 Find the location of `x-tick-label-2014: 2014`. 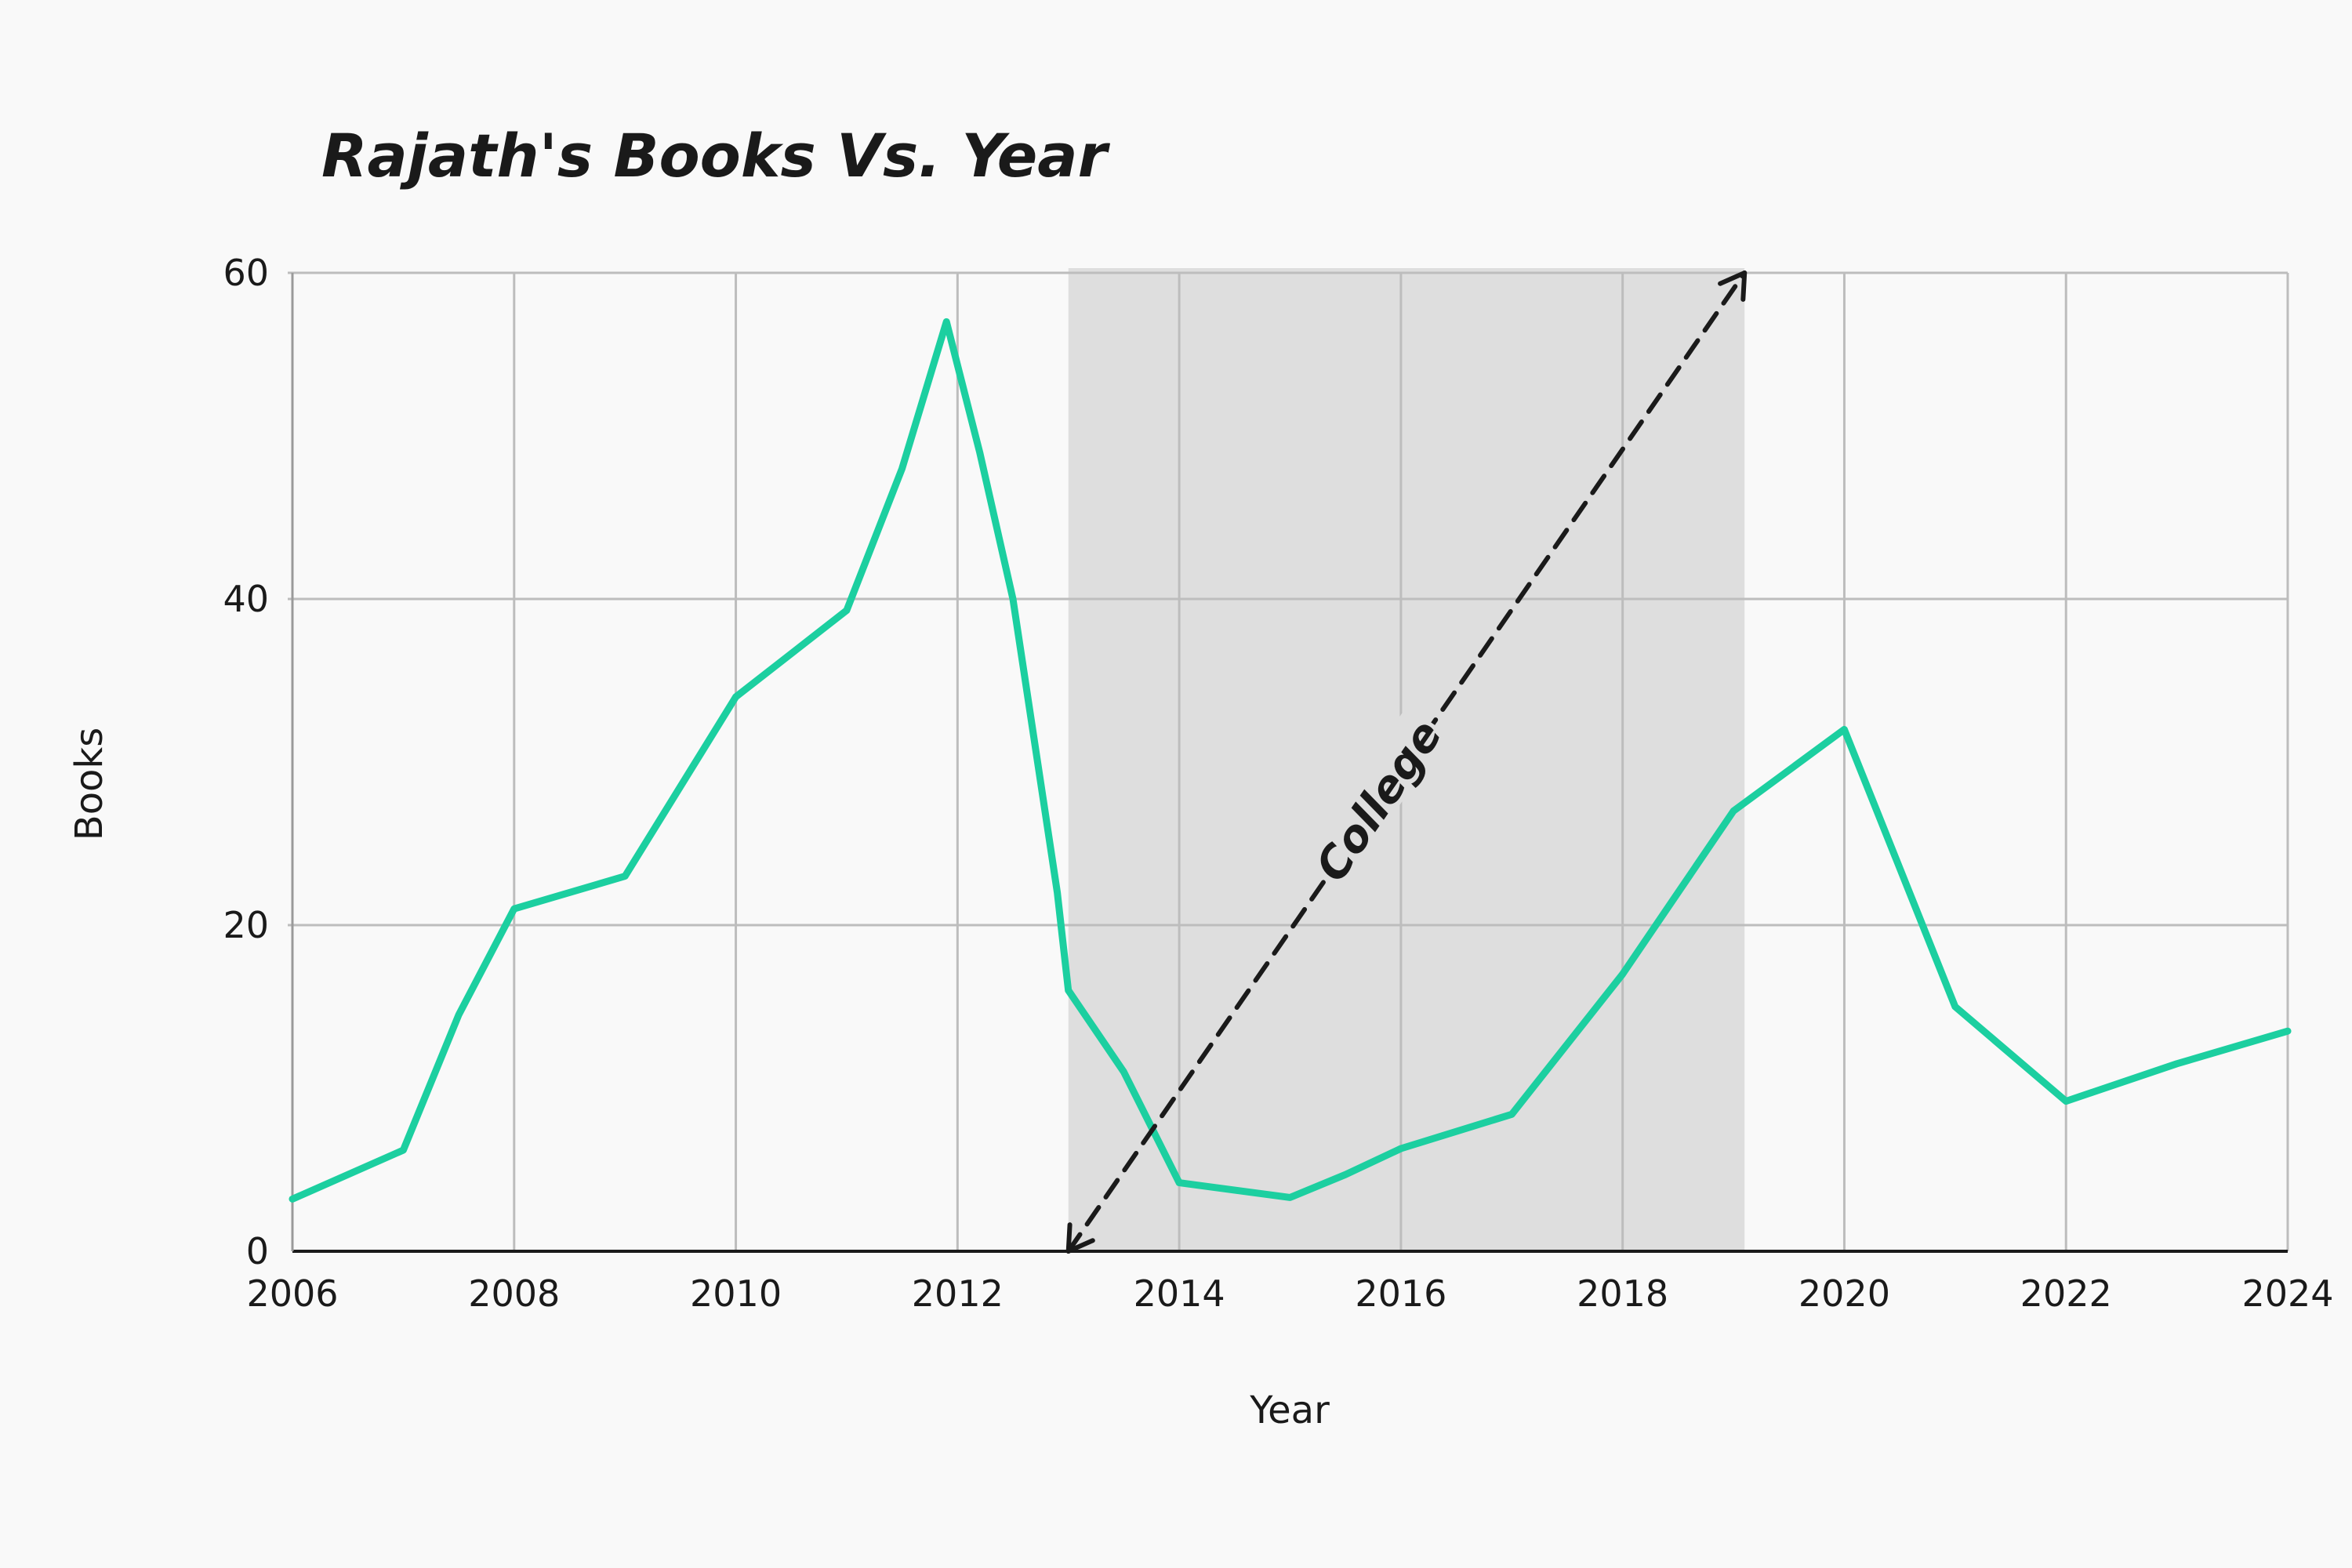

x-tick-label-2014: 2014 is located at coordinates (1179, 1293).